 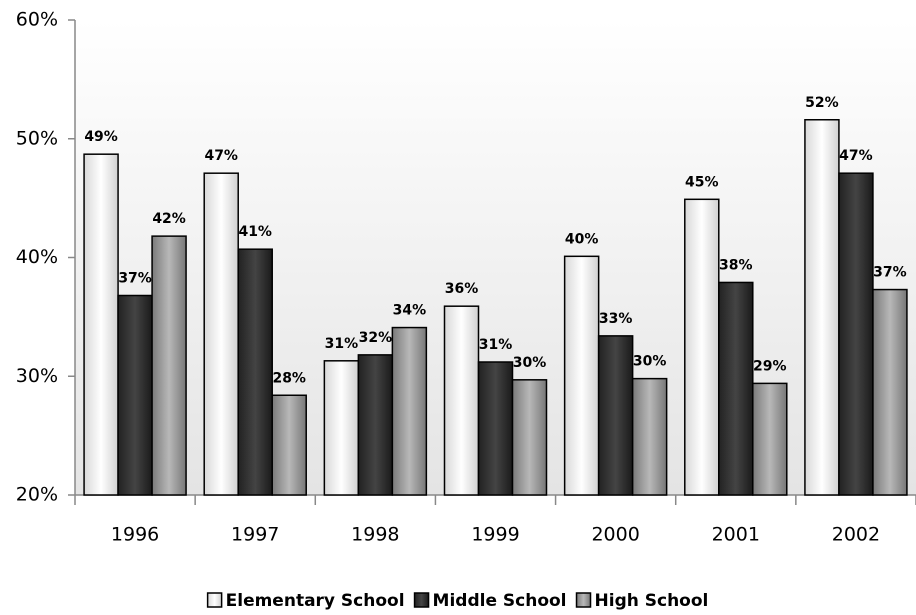 What do you see at coordinates (37, 495) in the screenshot?
I see `y-tick-label: 20%` at bounding box center [37, 495].